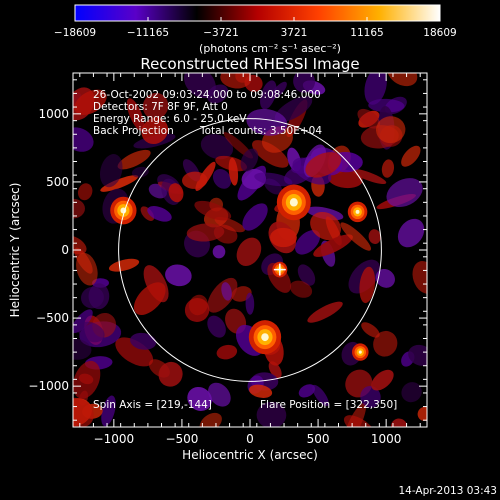 This screenshot has height=500, width=500. What do you see at coordinates (48, 386) in the screenshot?
I see `y-tick-label: −1000` at bounding box center [48, 386].